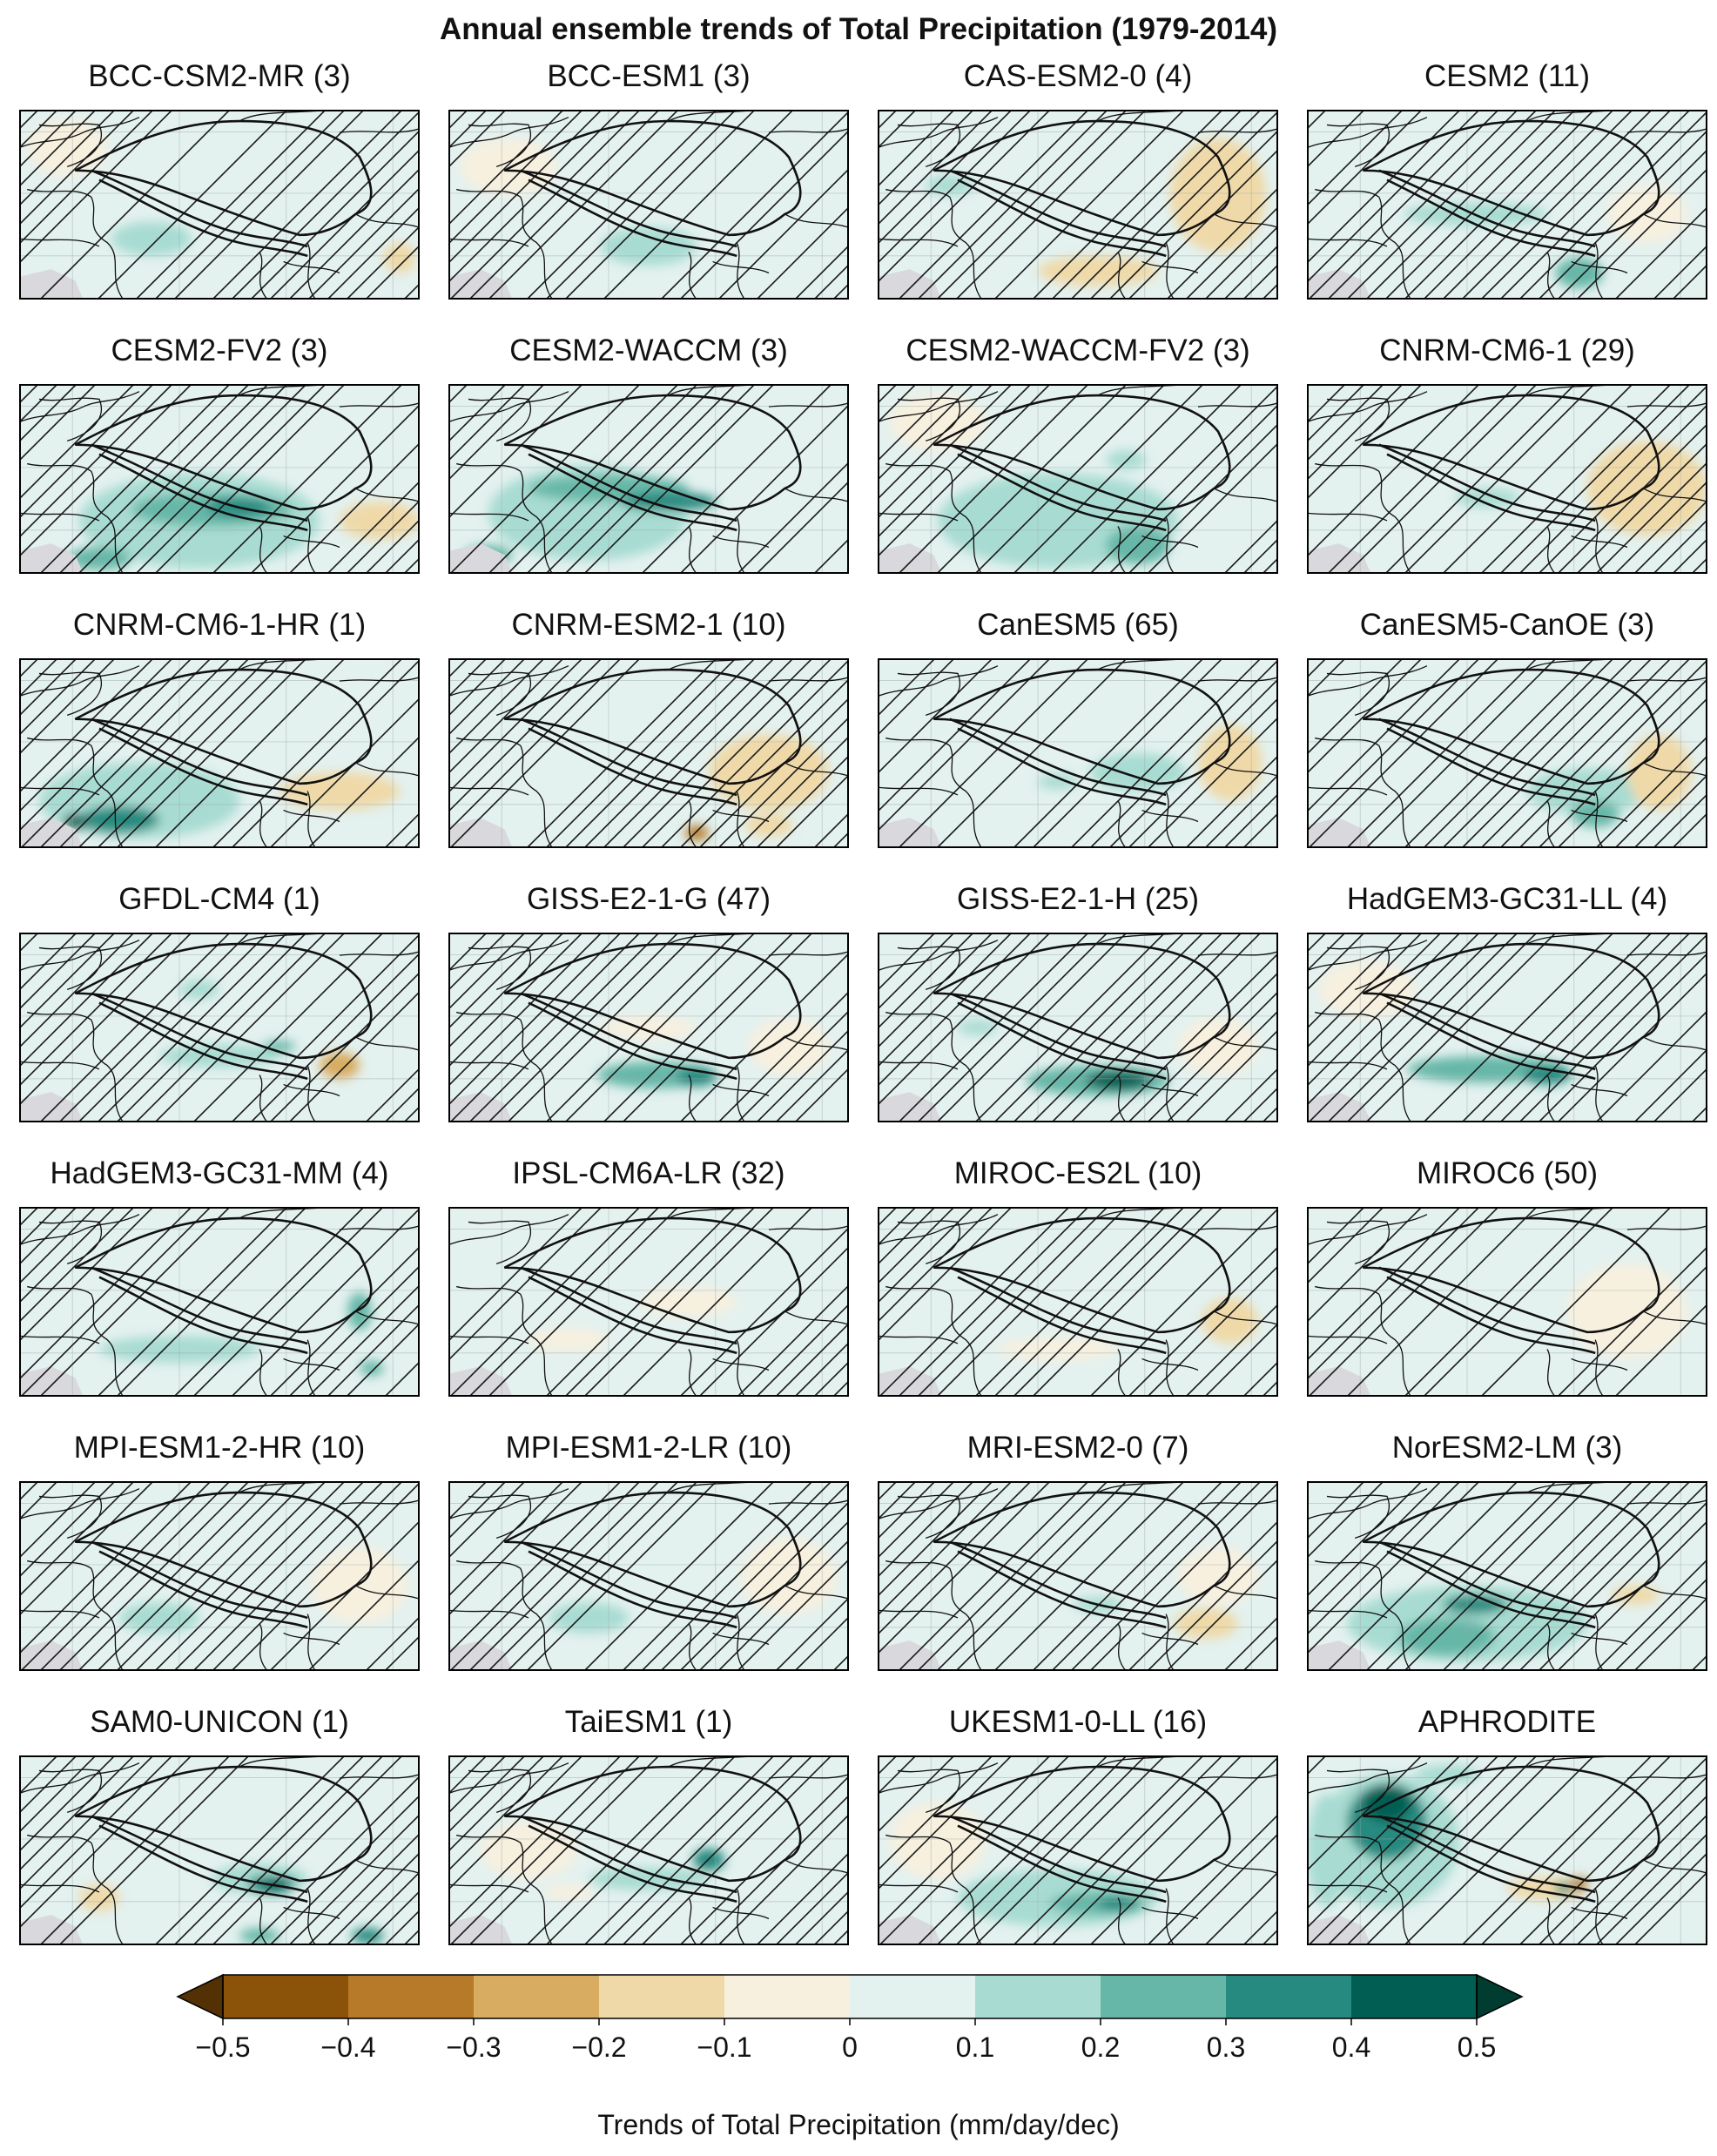 The image size is (1717, 2156). What do you see at coordinates (1507, 1722) in the screenshot?
I see `panel-title: APHRODITE` at bounding box center [1507, 1722].